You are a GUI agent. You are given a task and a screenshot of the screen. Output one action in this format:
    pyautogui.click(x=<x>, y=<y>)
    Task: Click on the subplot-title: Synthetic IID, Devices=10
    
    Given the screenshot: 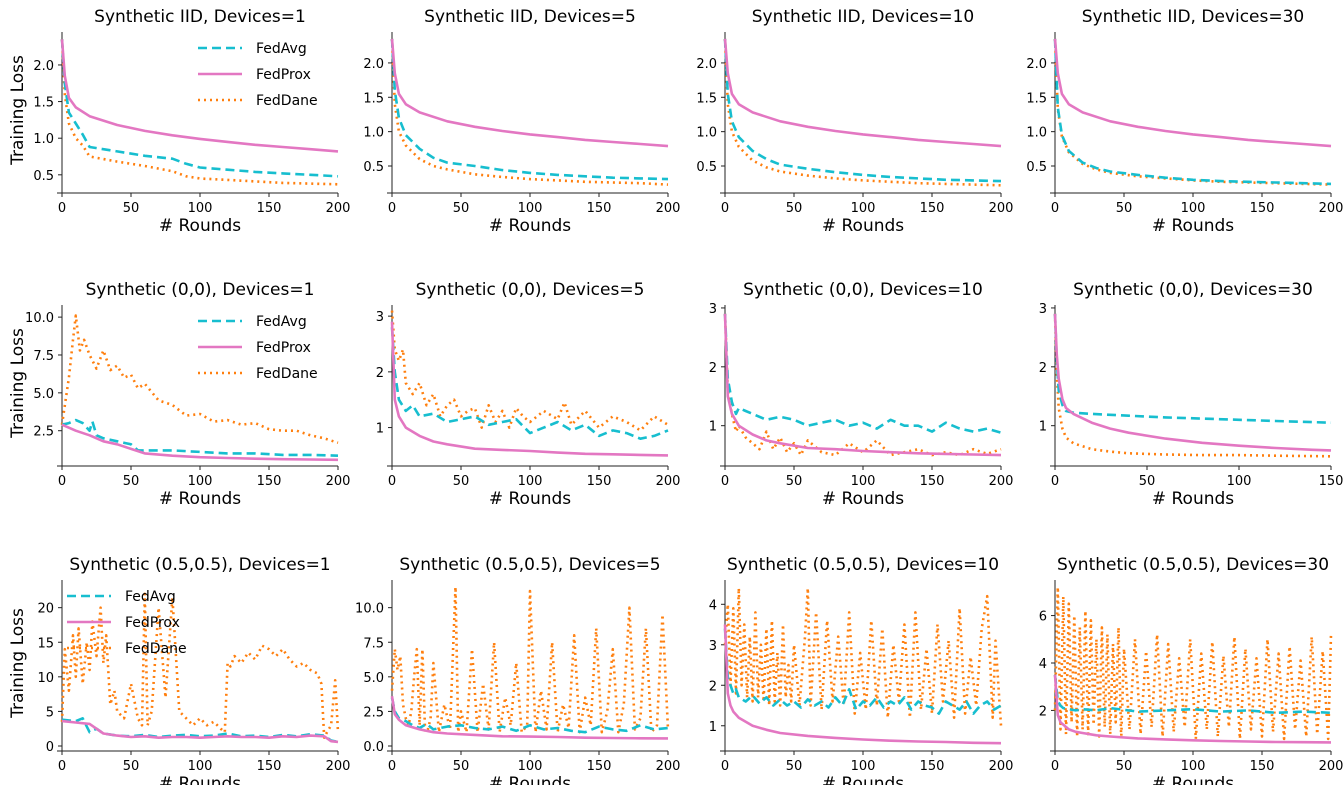 What is the action you would take?
    pyautogui.click(x=863, y=17)
    